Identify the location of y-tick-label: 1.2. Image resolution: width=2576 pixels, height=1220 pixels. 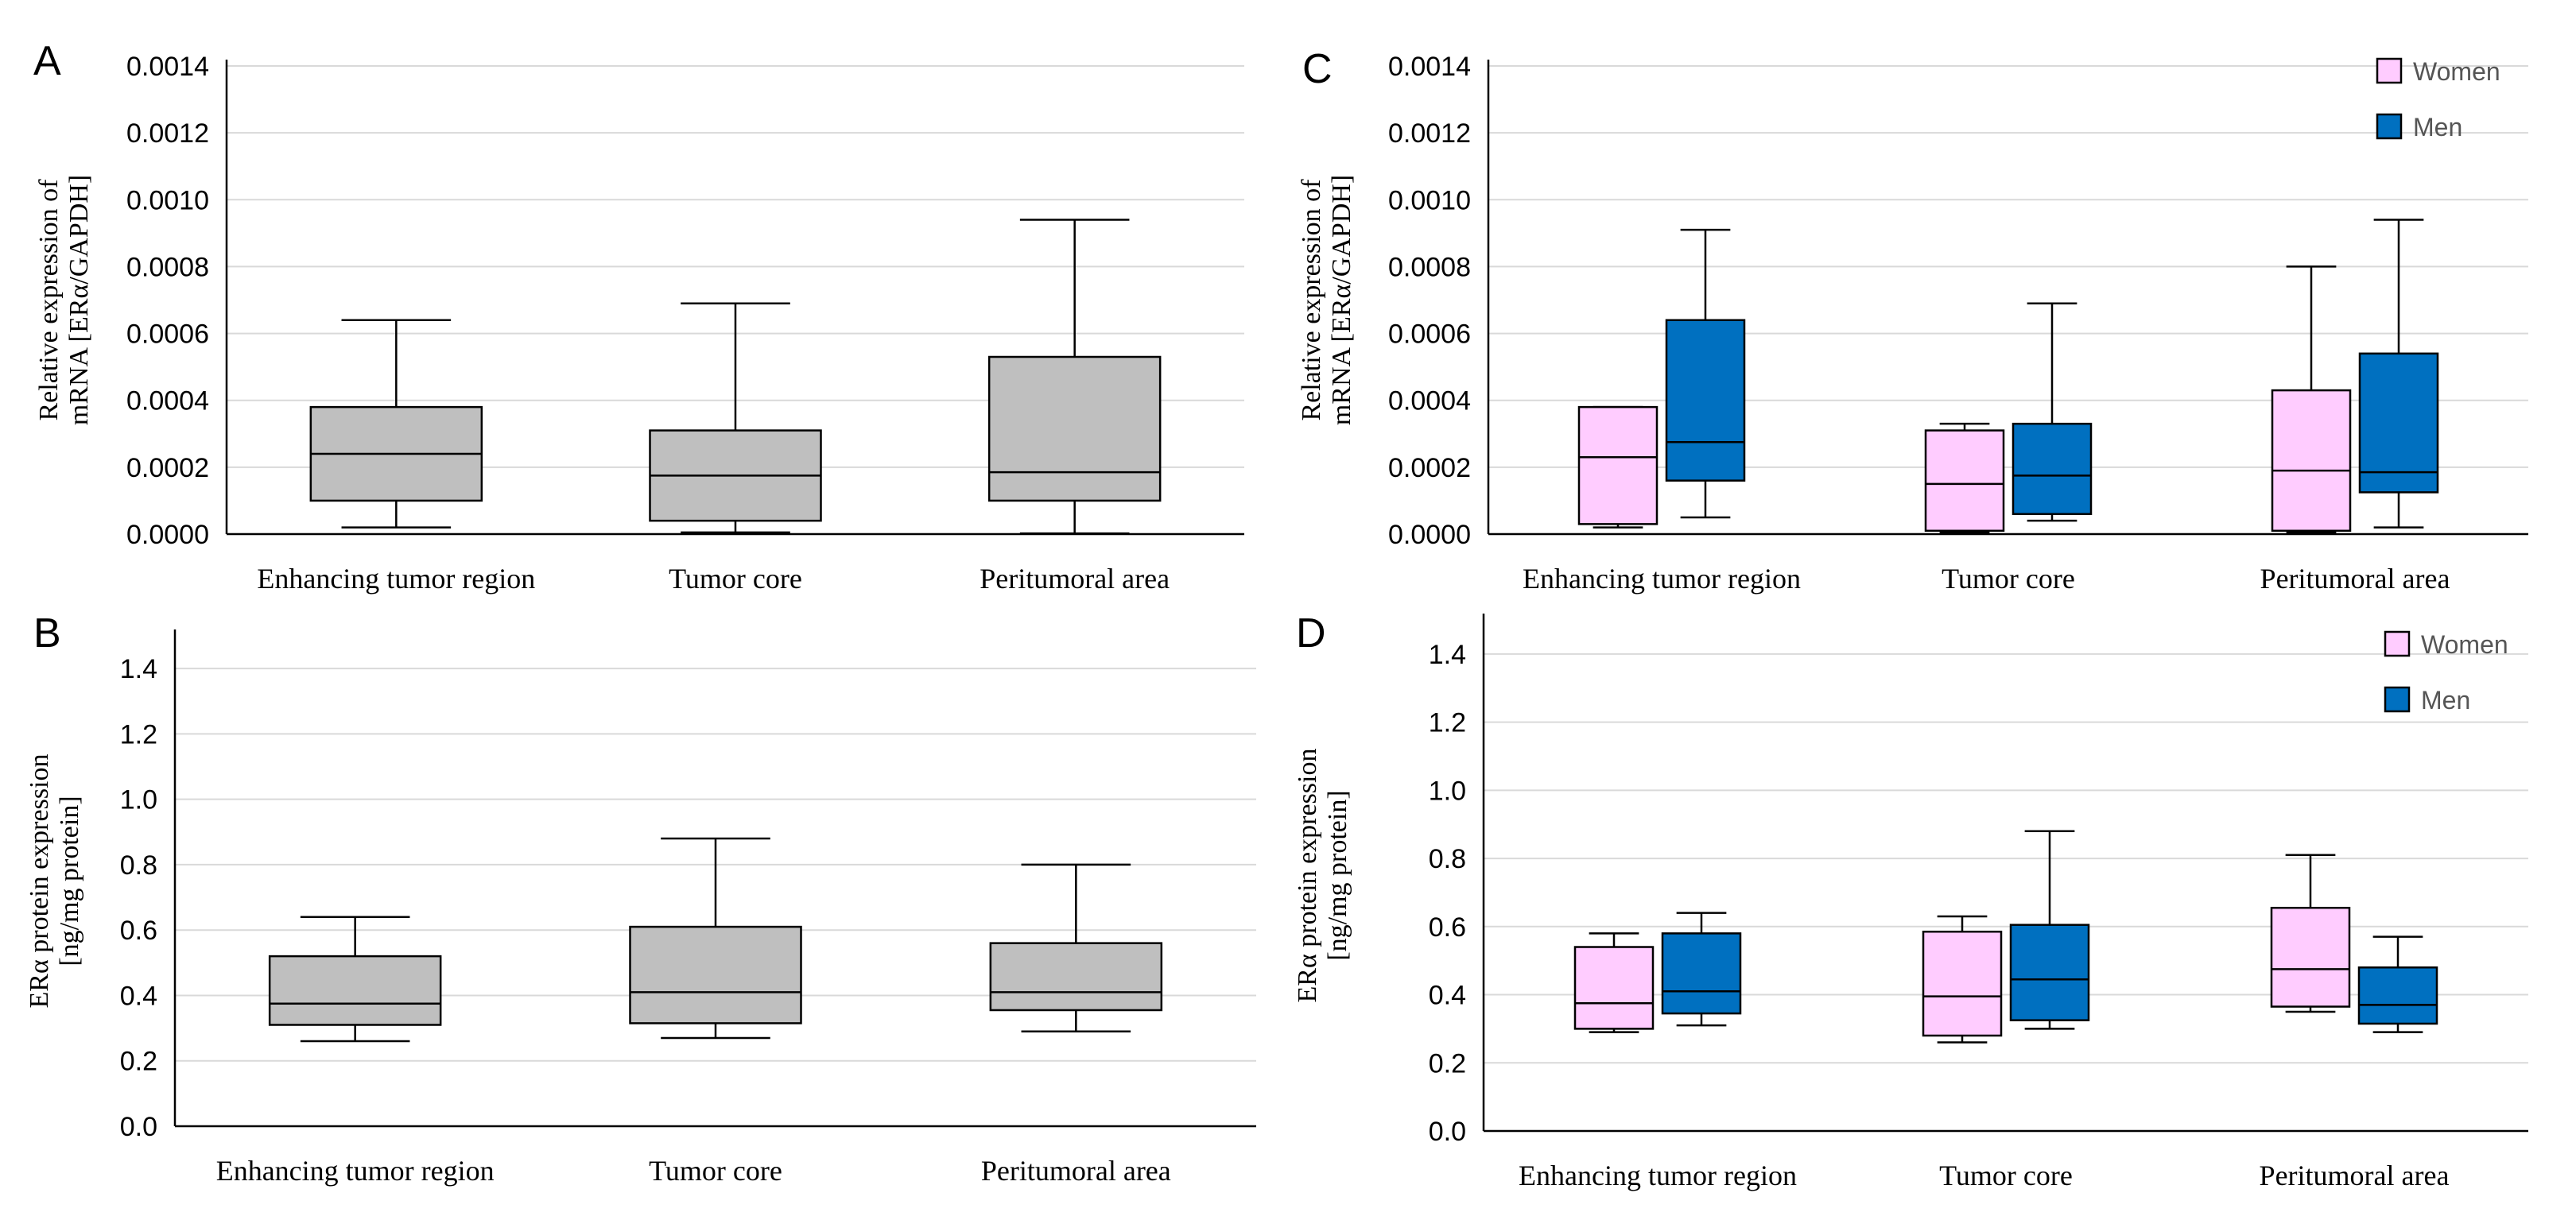
(1448, 723).